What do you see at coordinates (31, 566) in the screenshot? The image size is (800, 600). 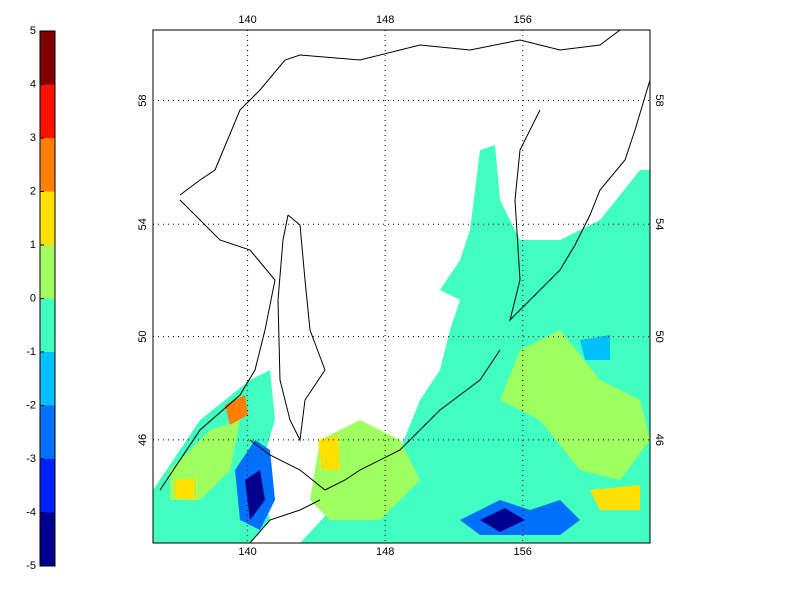 I see `colorbar-label: -5` at bounding box center [31, 566].